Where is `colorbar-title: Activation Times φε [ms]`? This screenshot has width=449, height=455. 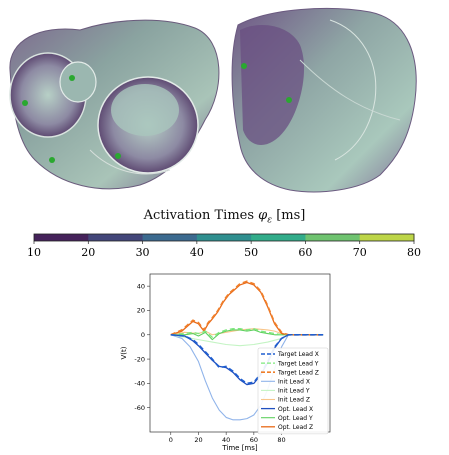 colorbar-title: Activation Times φε [ms] is located at coordinates (224, 217).